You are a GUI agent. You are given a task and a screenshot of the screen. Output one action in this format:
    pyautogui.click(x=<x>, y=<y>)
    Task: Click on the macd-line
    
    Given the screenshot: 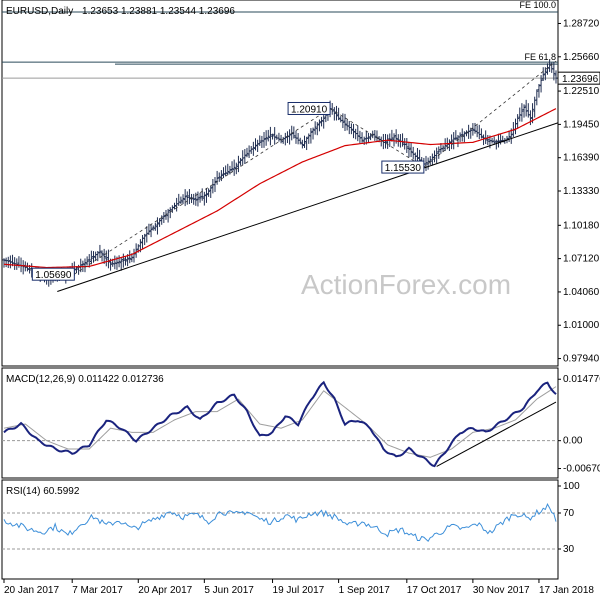 What is the action you would take?
    pyautogui.click(x=280, y=424)
    